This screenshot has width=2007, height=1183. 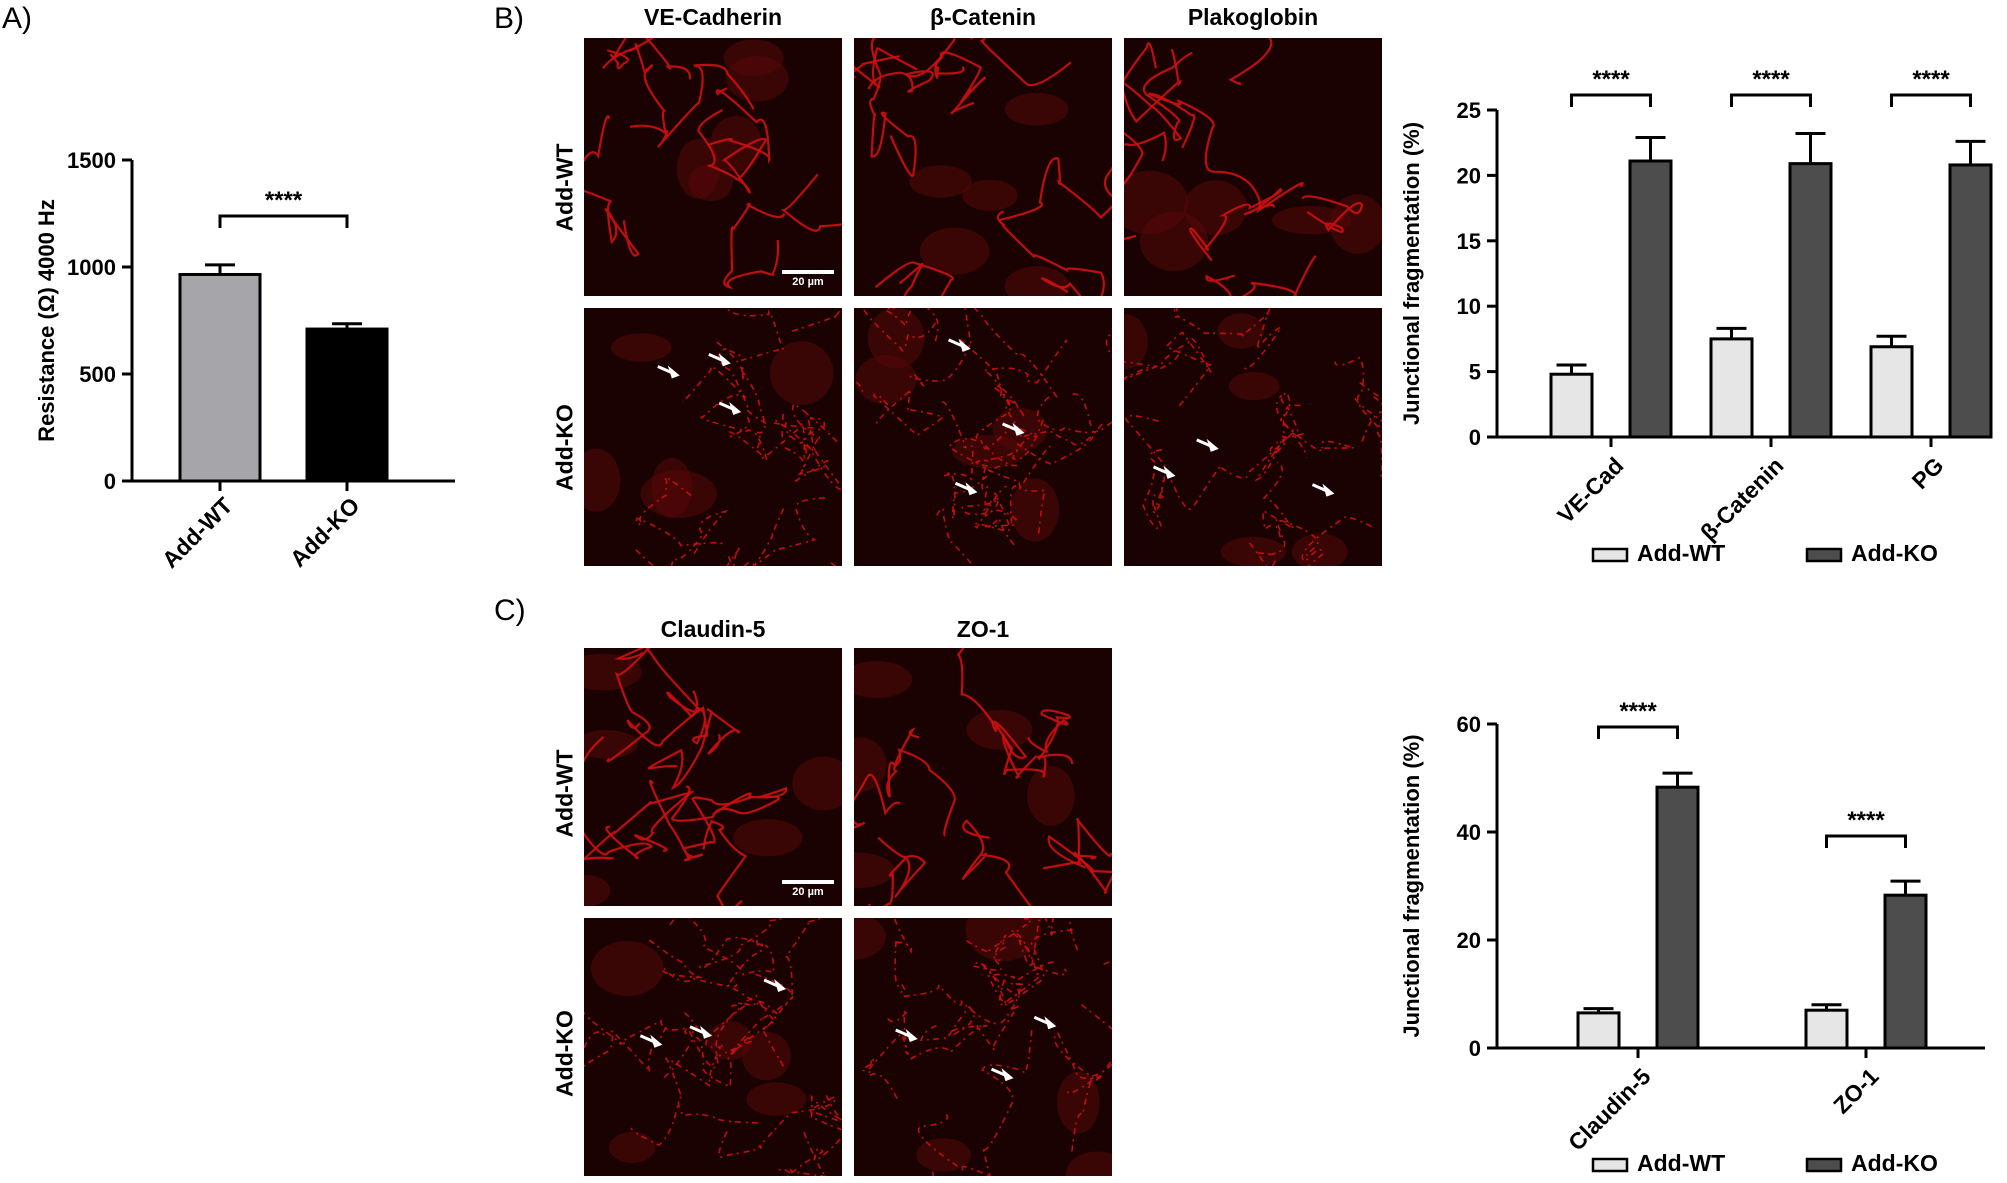 I want to click on y-tick-label: 10, so click(x=1469, y=306).